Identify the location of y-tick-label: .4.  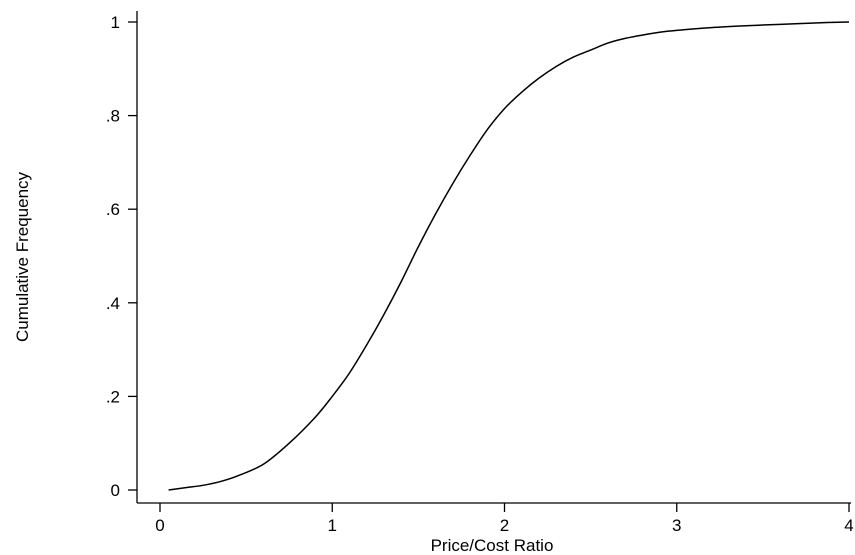
(113, 303).